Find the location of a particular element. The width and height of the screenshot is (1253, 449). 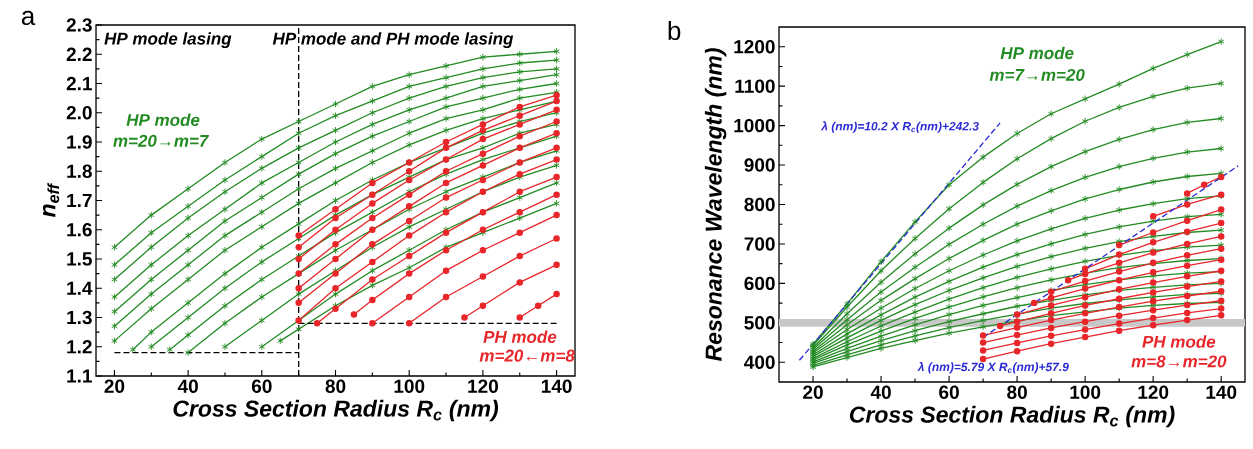

annotation: λ (nm)=5.79 X R$_{c}$(nm)+57.9 is located at coordinates (993, 368).